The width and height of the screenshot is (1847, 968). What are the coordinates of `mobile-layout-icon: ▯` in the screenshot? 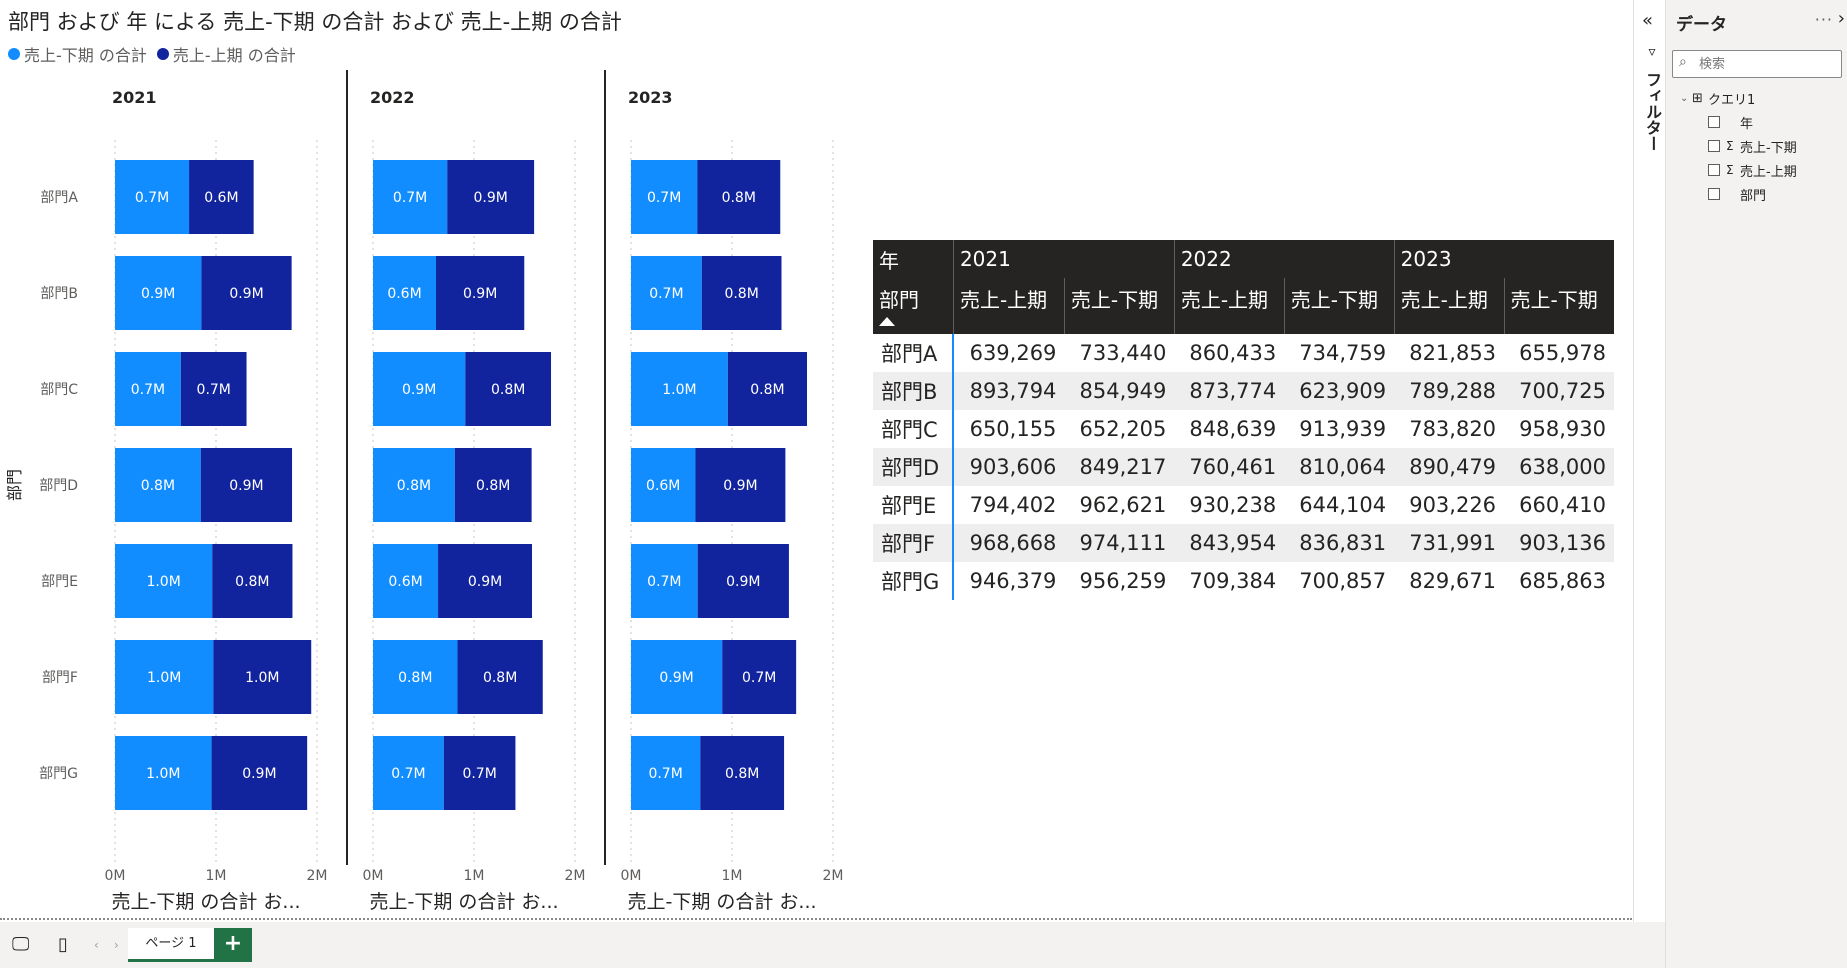 It's located at (63, 944).